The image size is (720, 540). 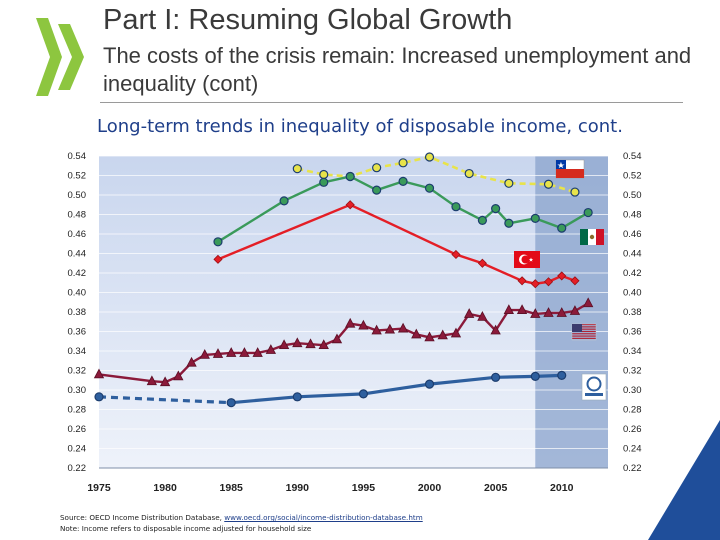 I want to click on oecd-logo, so click(x=60, y=57).